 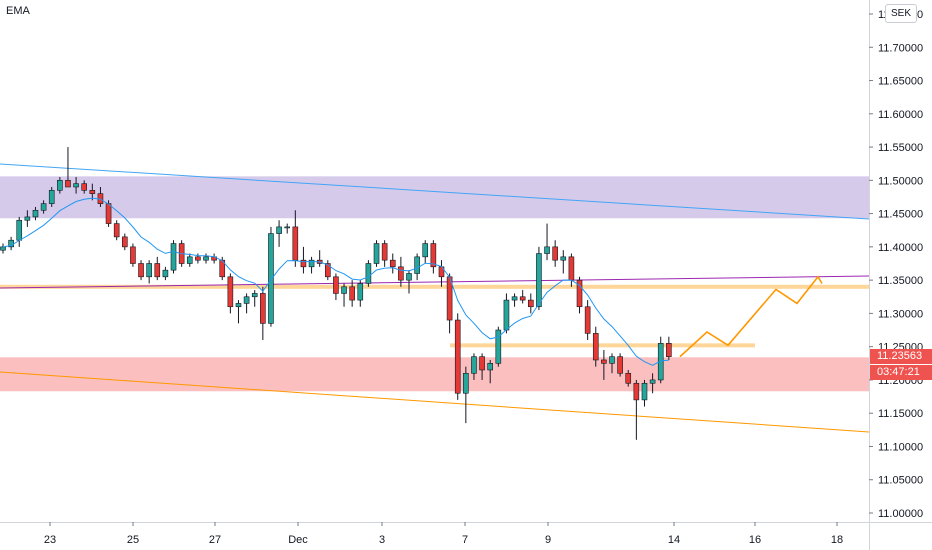 What do you see at coordinates (465, 540) in the screenshot?
I see `time-tick-label: 7` at bounding box center [465, 540].